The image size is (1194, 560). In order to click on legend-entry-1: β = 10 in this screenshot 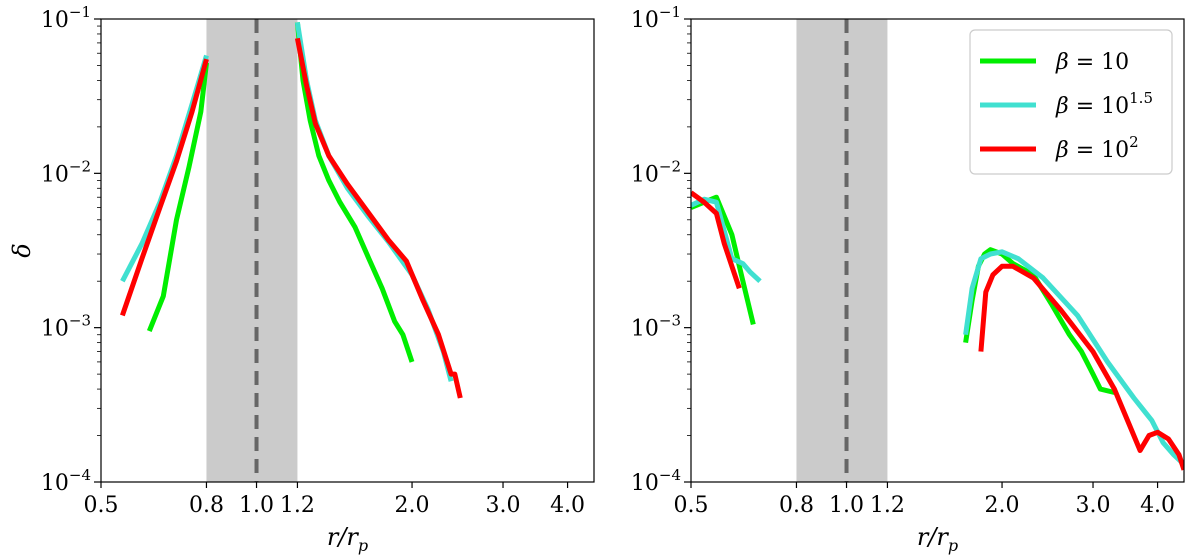, I will do `click(1092, 62)`.